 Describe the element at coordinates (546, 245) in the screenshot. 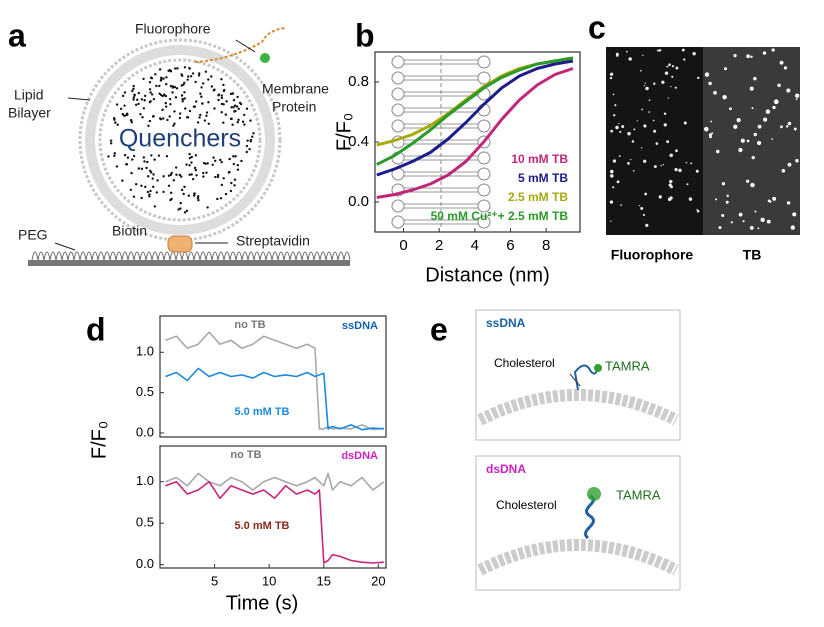

I see `x-tick-label: 8` at that location.